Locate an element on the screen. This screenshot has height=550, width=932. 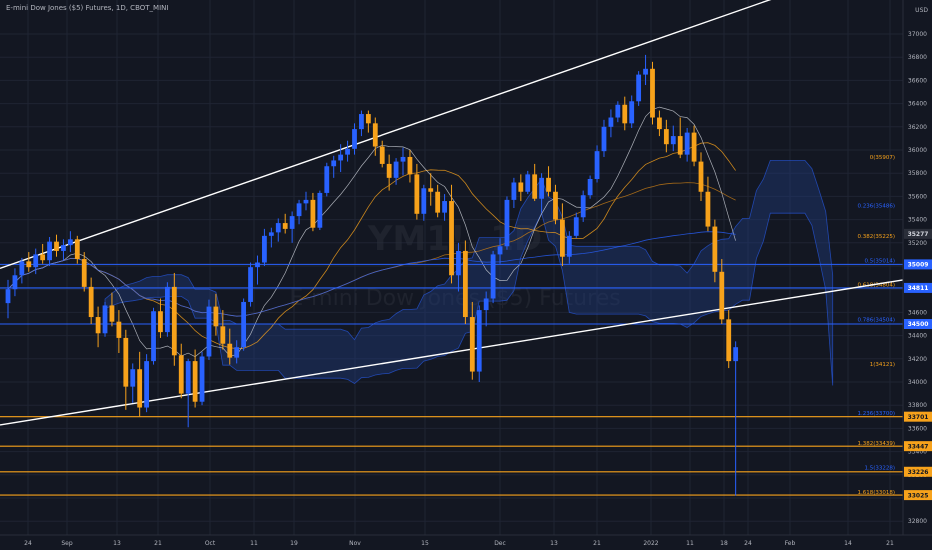
fib-level-label: 0.236(35486) is located at coordinates (876, 207).